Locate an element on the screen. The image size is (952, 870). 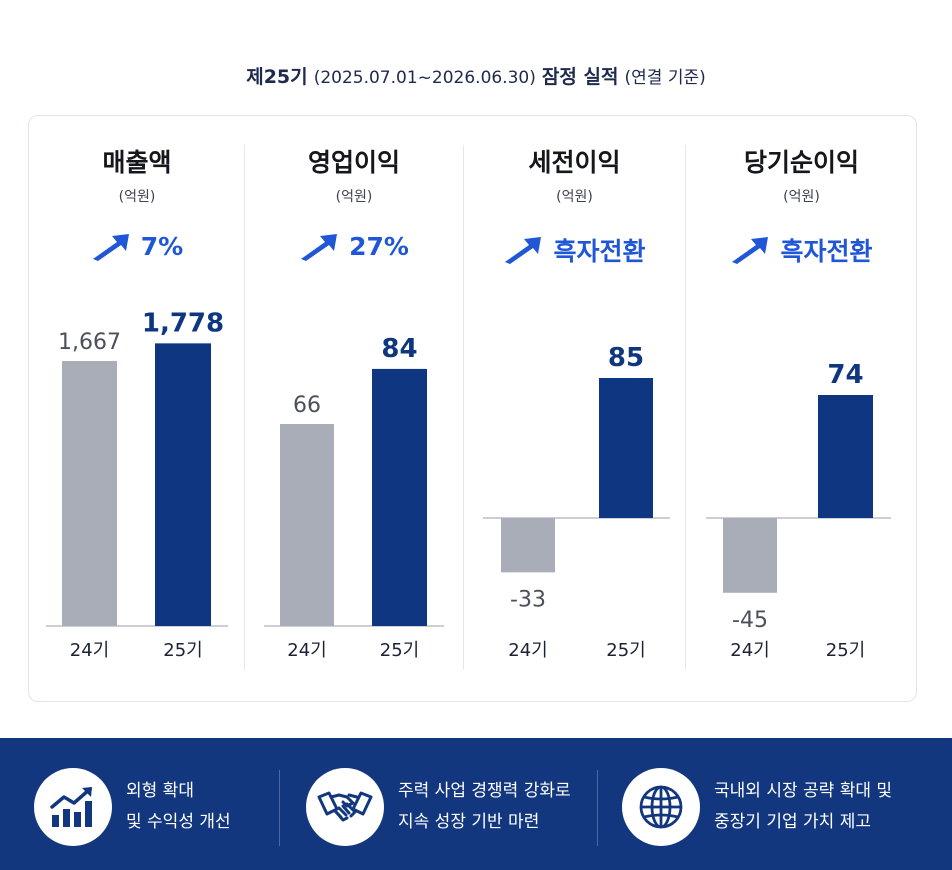
panel-title-net-income: 당기순이익 is located at coordinates (801, 162).